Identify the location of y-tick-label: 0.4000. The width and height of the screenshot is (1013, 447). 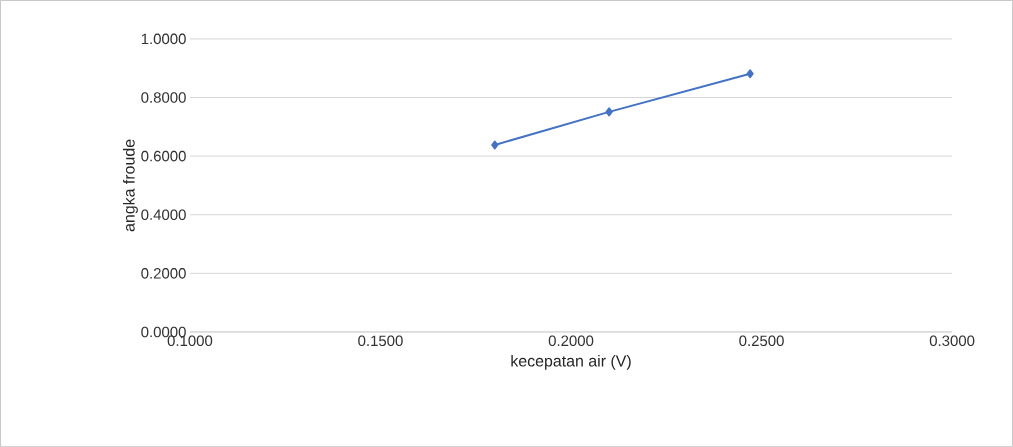
(163, 215).